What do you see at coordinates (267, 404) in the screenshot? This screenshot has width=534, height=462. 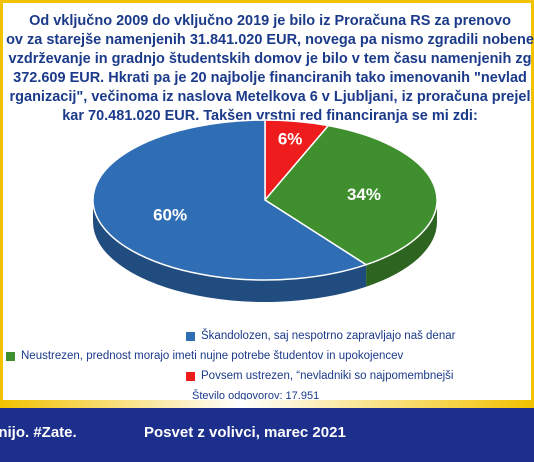 I see `footer-accent-stripe` at bounding box center [267, 404].